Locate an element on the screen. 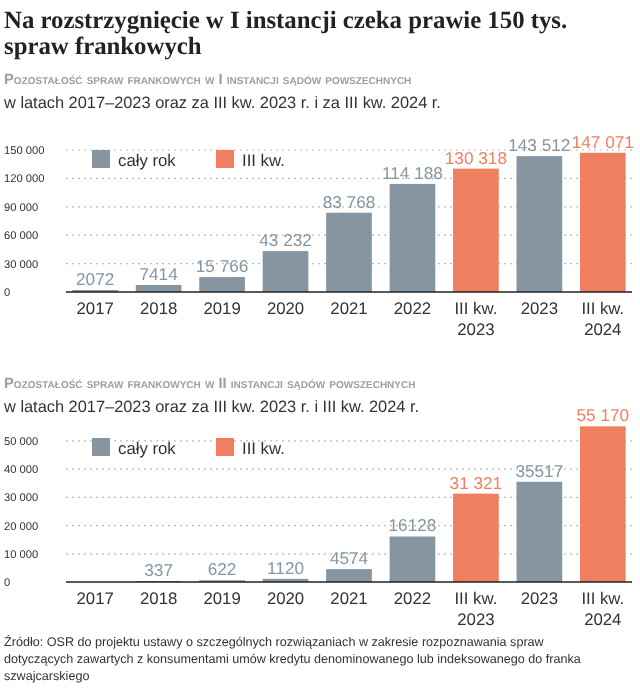  text: w latach 2017–2023 oraz za III kw. 2023 r. i za III kw. 2024 r. is located at coordinates (221, 103).